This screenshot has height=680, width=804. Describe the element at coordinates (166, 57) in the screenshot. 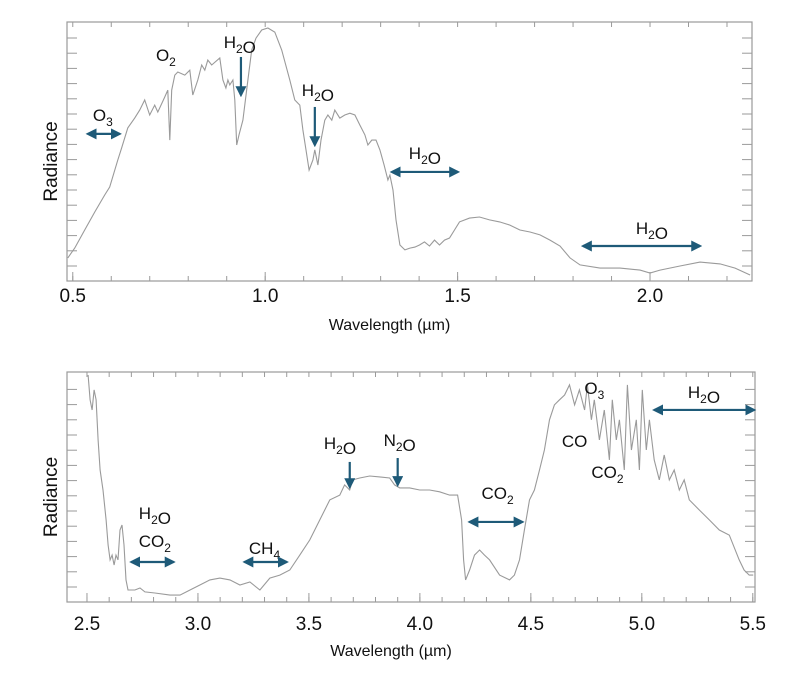

I see `molecule-label: O2` at that location.